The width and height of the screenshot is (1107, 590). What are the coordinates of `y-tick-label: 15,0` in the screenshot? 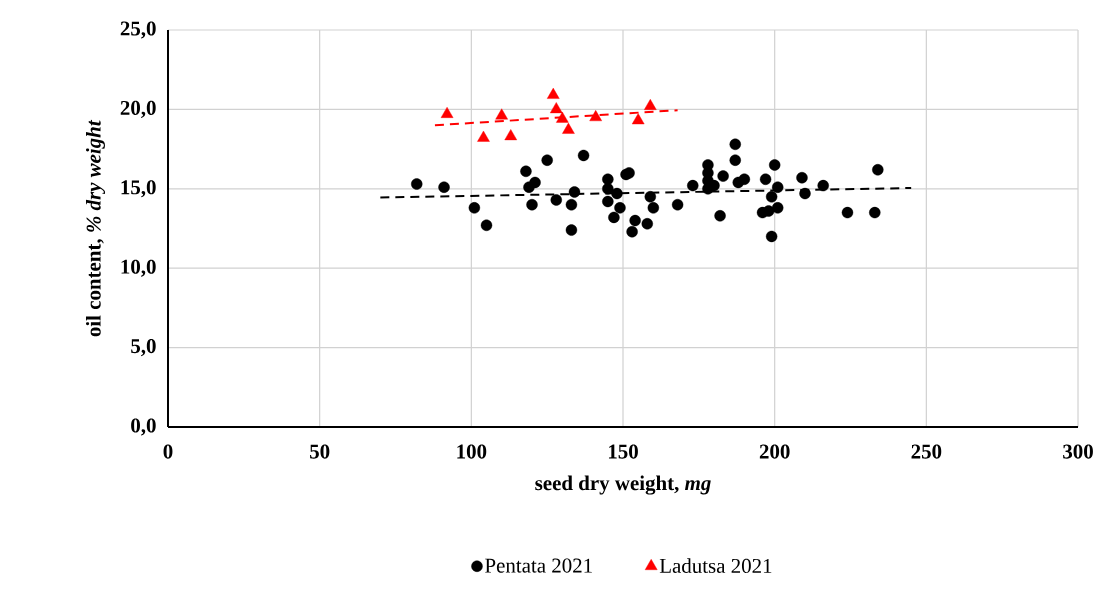 It's located at (138, 189).